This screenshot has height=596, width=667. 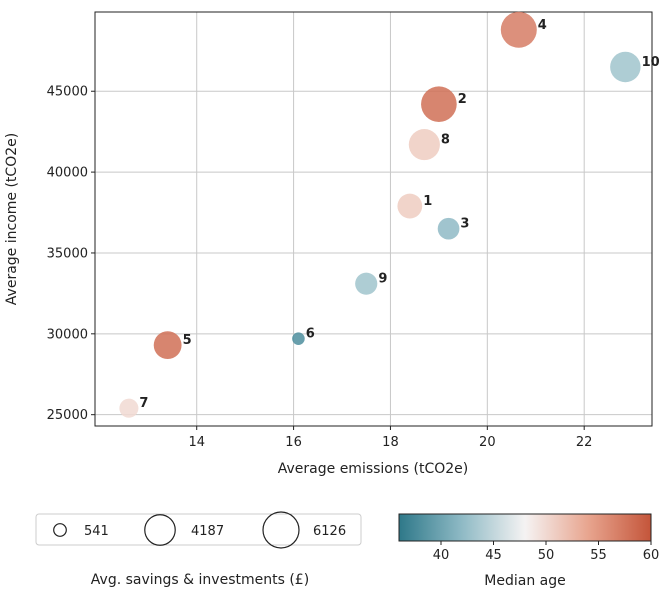 I want to click on y-tick-label: 25000, so click(x=67, y=415).